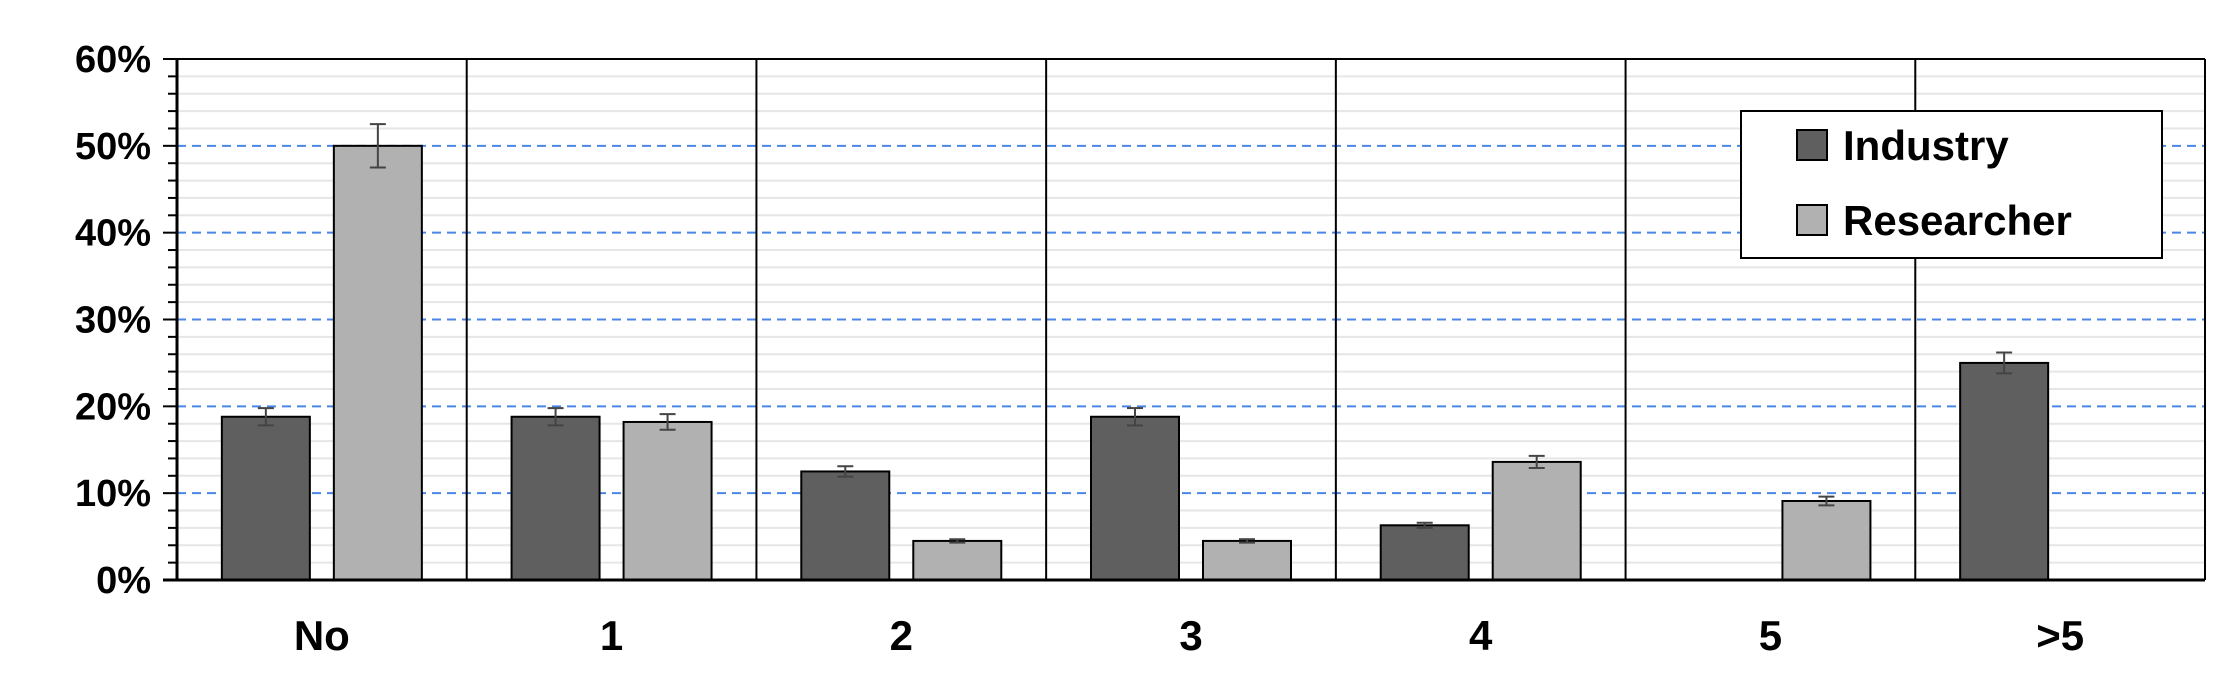 The image size is (2223, 687). I want to click on y-tick-label: 40%, so click(113, 234).